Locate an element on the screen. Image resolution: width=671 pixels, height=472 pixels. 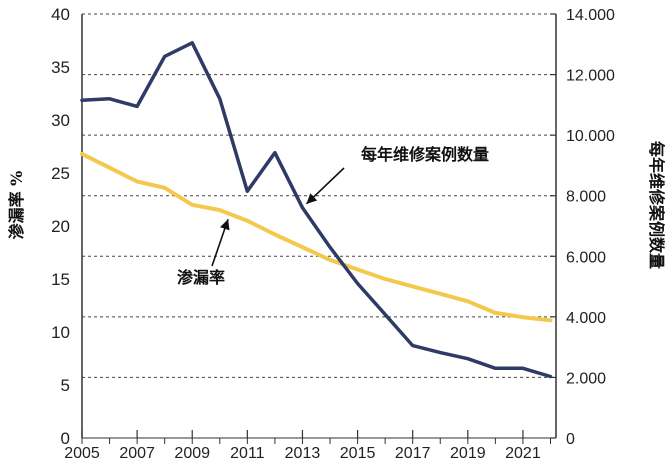
x-ticks: 2005 2007 2009 2011 2013 2015 2017 2019 2021 is located at coordinates (307, 446).